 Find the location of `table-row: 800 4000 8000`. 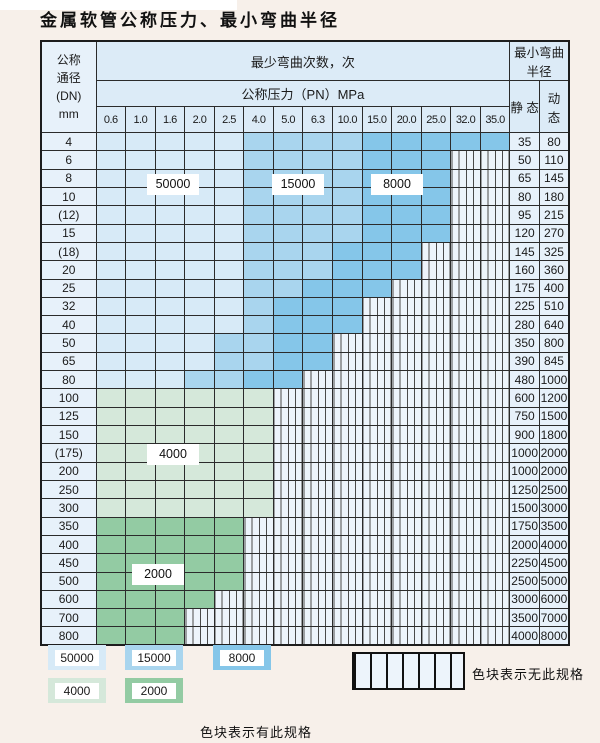

table-row: 800 4000 8000 is located at coordinates (305, 636).